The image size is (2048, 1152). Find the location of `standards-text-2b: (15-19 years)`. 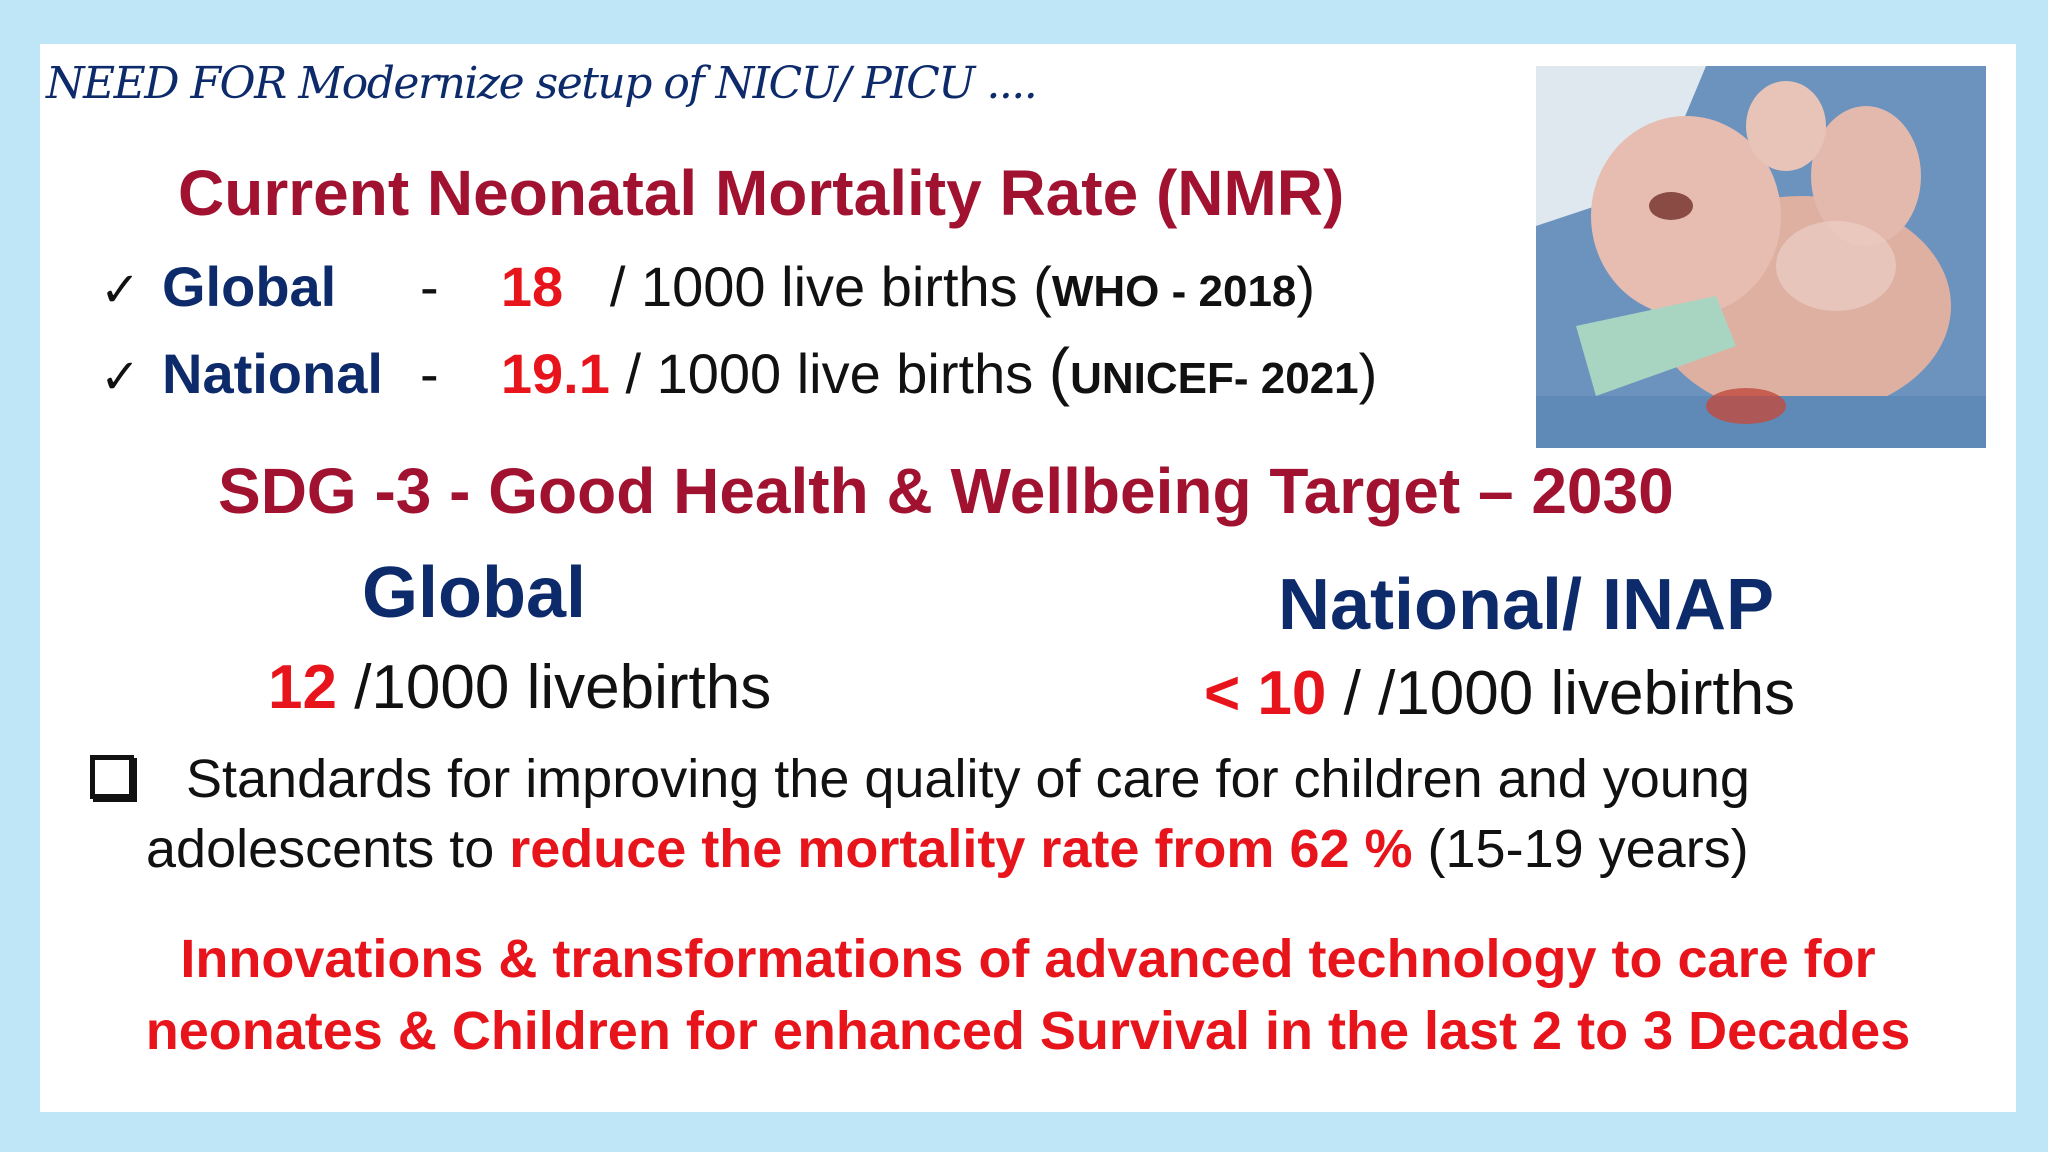

standards-text-2b: (15-19 years) is located at coordinates (1580, 849).